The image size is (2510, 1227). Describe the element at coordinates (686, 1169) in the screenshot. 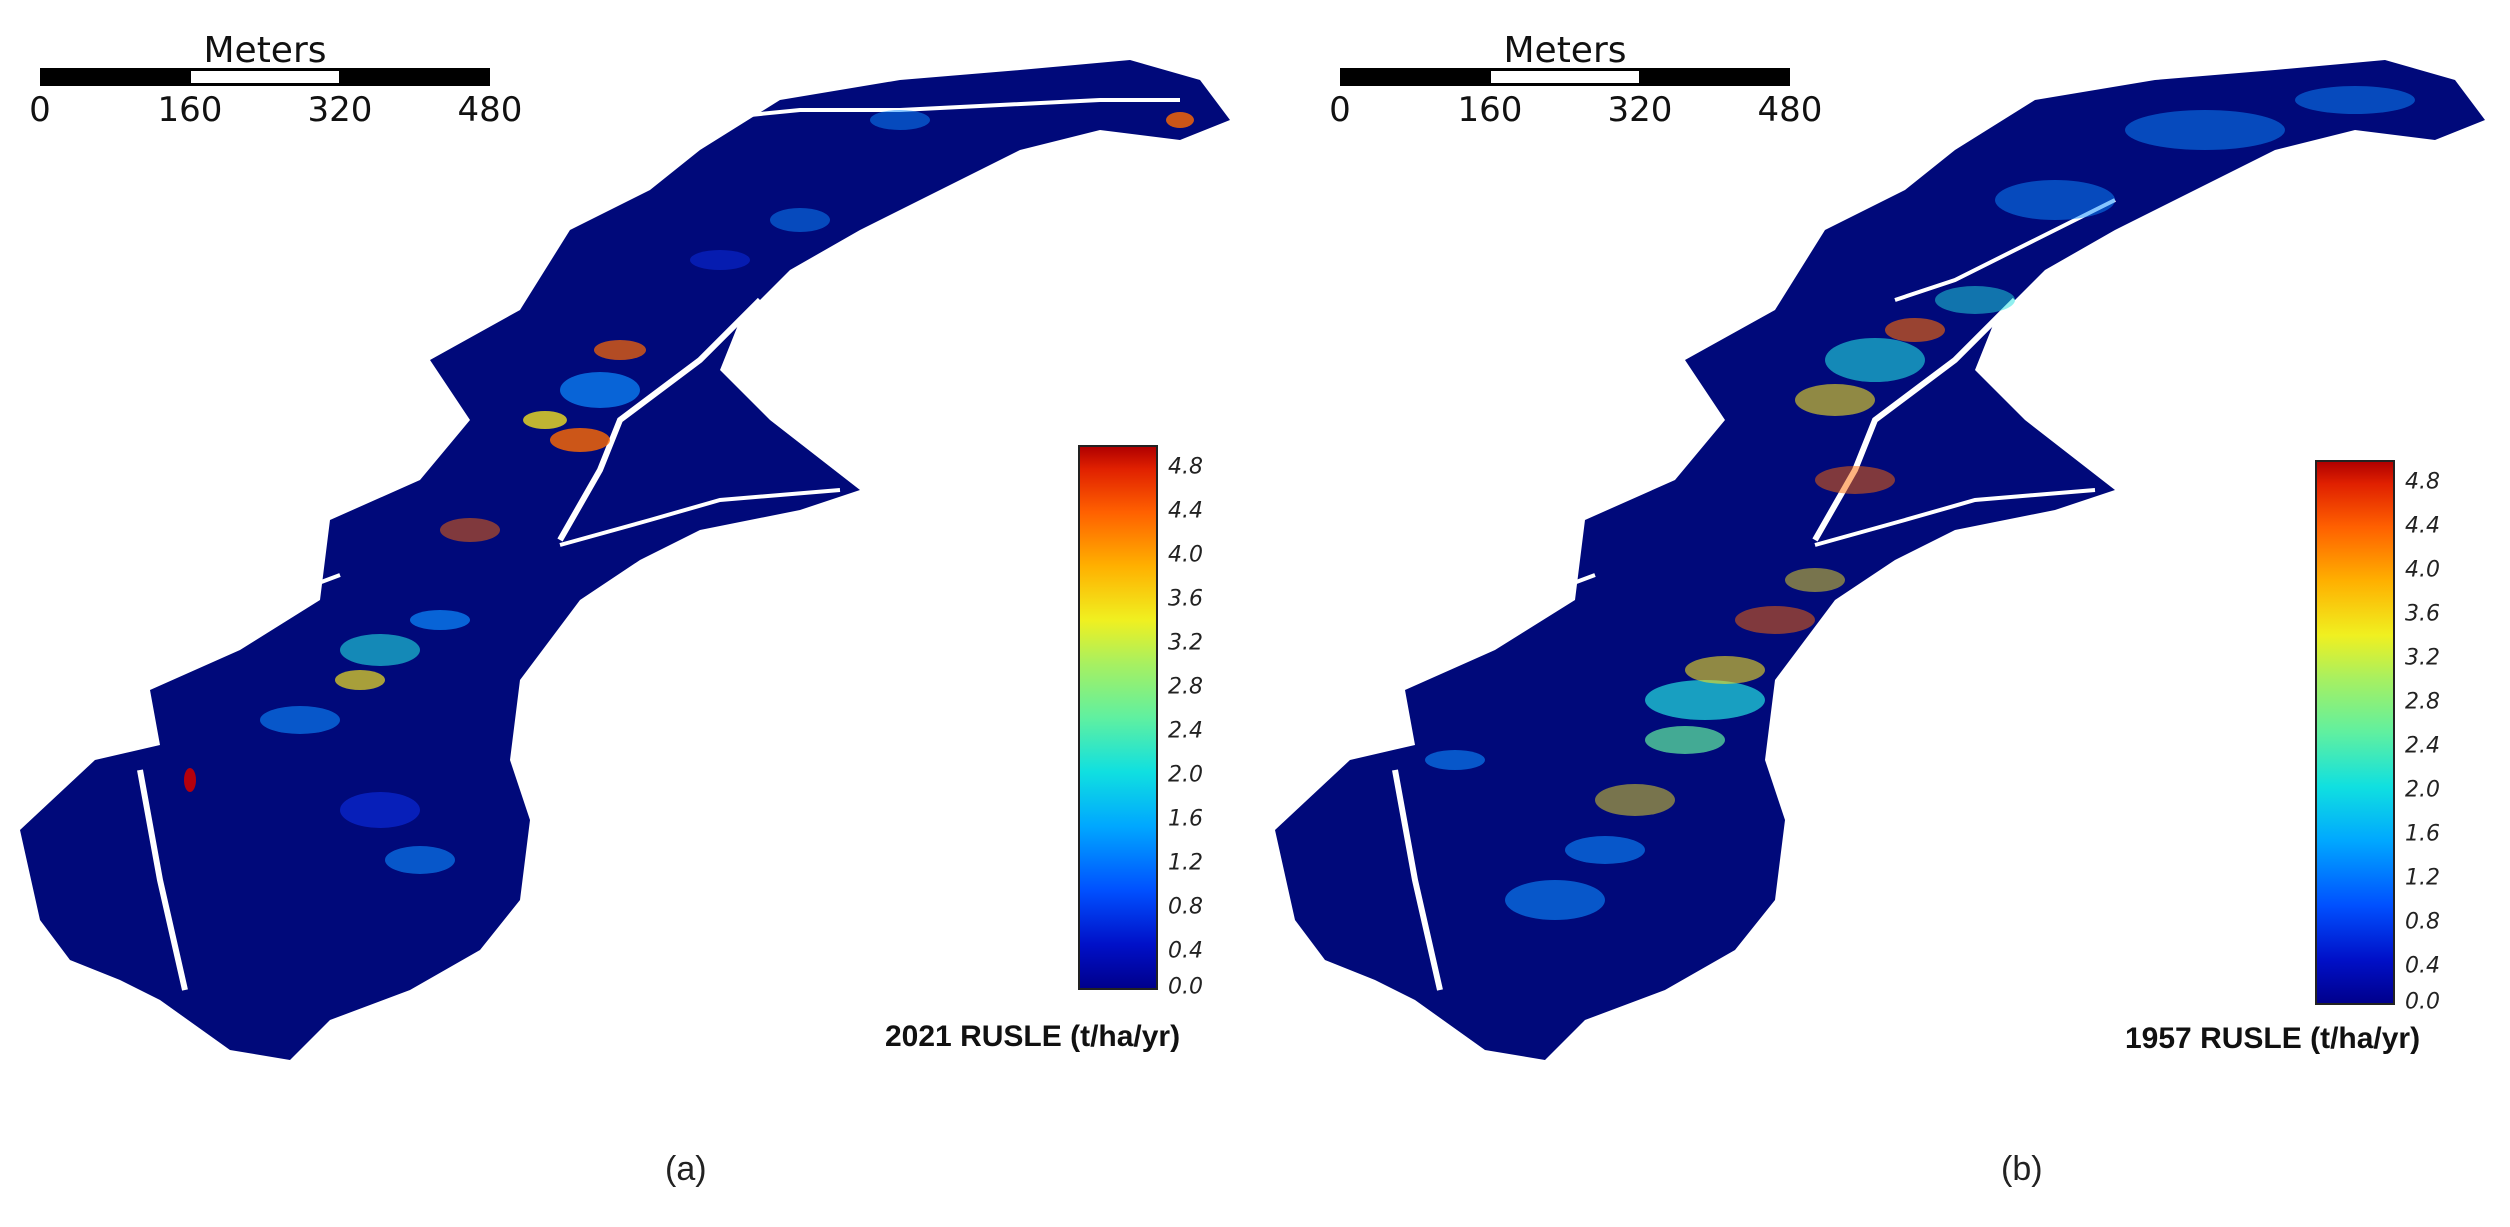

I see `panel-caption: (a)` at that location.